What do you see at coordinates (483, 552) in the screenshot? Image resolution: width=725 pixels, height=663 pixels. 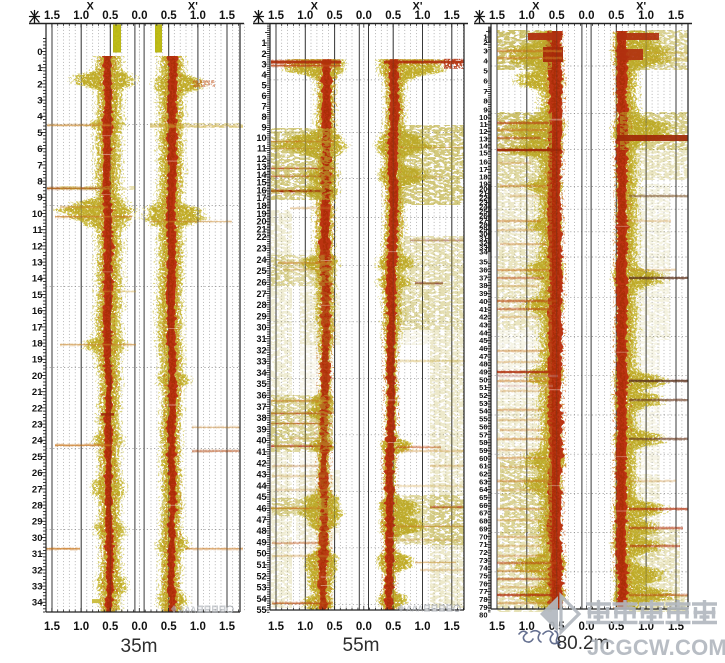 I see `svg-text: 72` at bounding box center [483, 552].